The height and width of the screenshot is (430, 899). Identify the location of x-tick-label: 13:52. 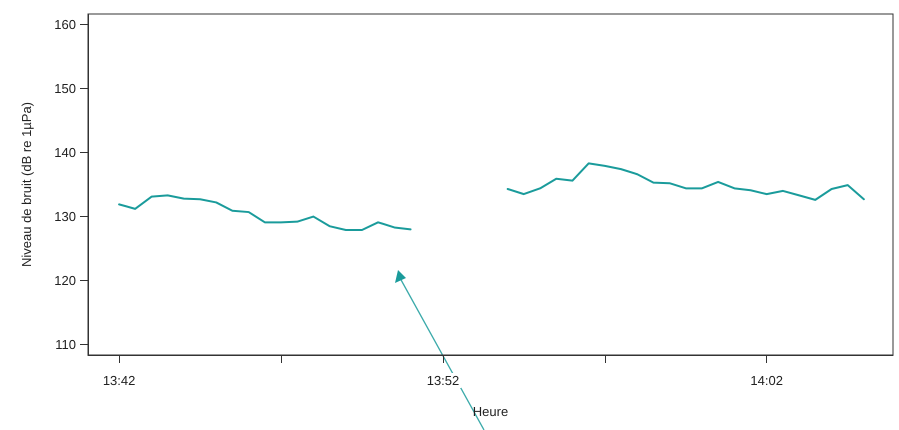
(443, 380).